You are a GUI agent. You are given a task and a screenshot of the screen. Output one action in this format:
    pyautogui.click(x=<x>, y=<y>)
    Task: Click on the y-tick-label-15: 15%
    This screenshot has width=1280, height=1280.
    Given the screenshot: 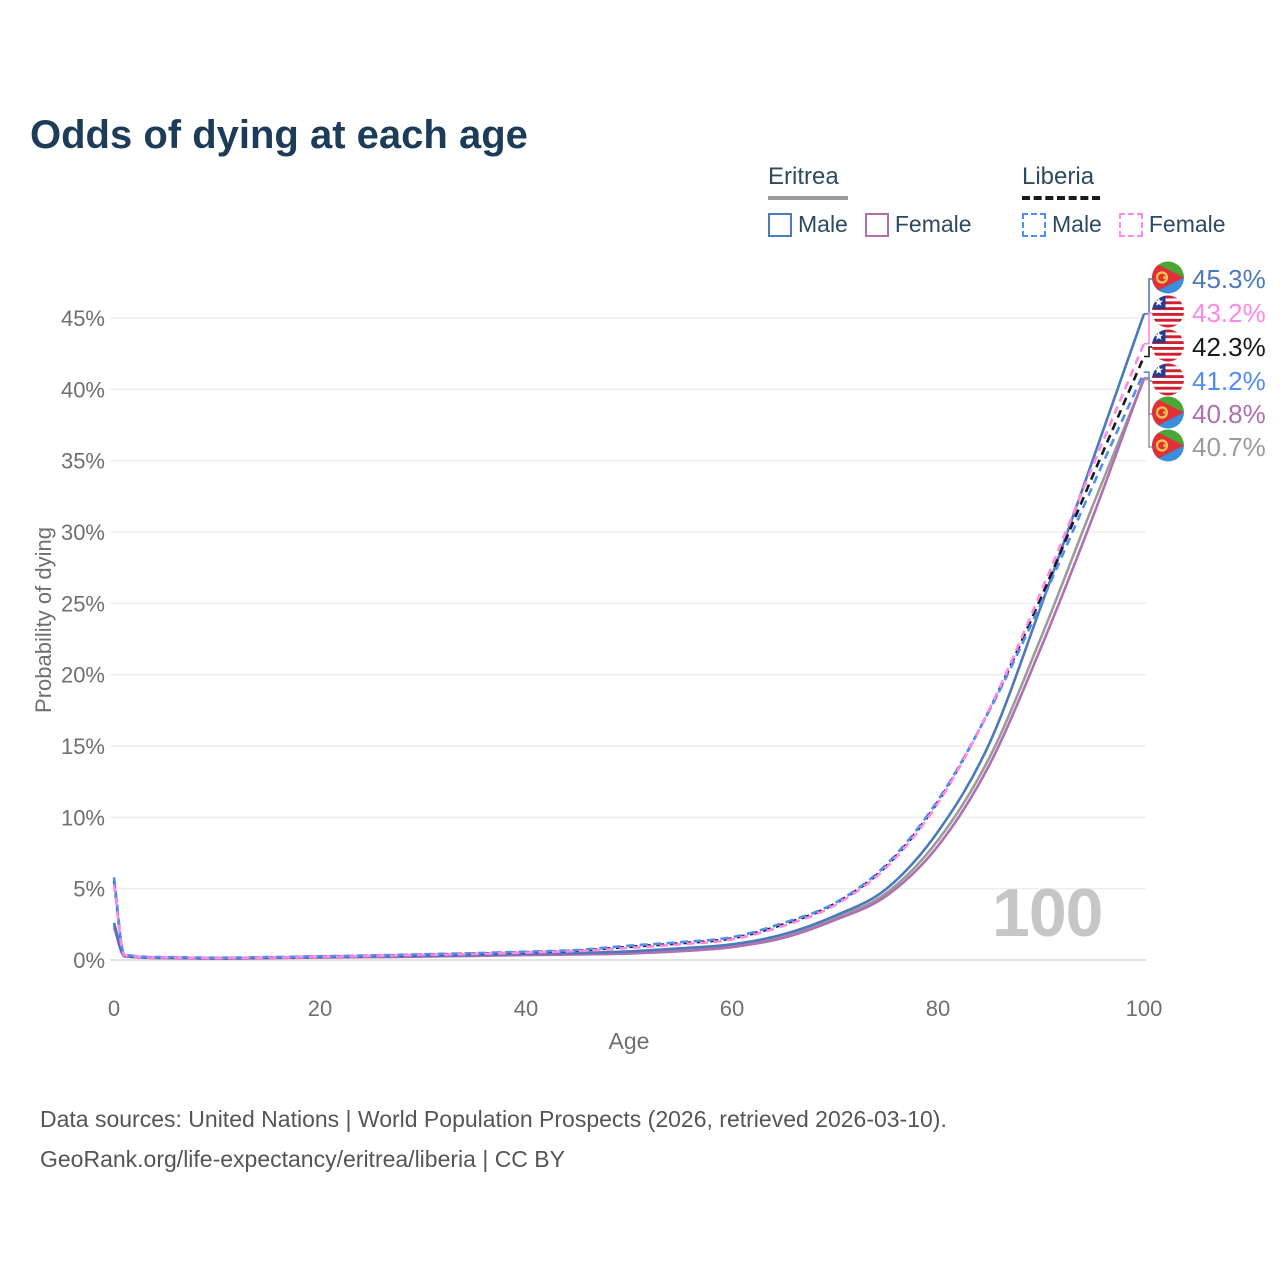 What is the action you would take?
    pyautogui.click(x=83, y=746)
    